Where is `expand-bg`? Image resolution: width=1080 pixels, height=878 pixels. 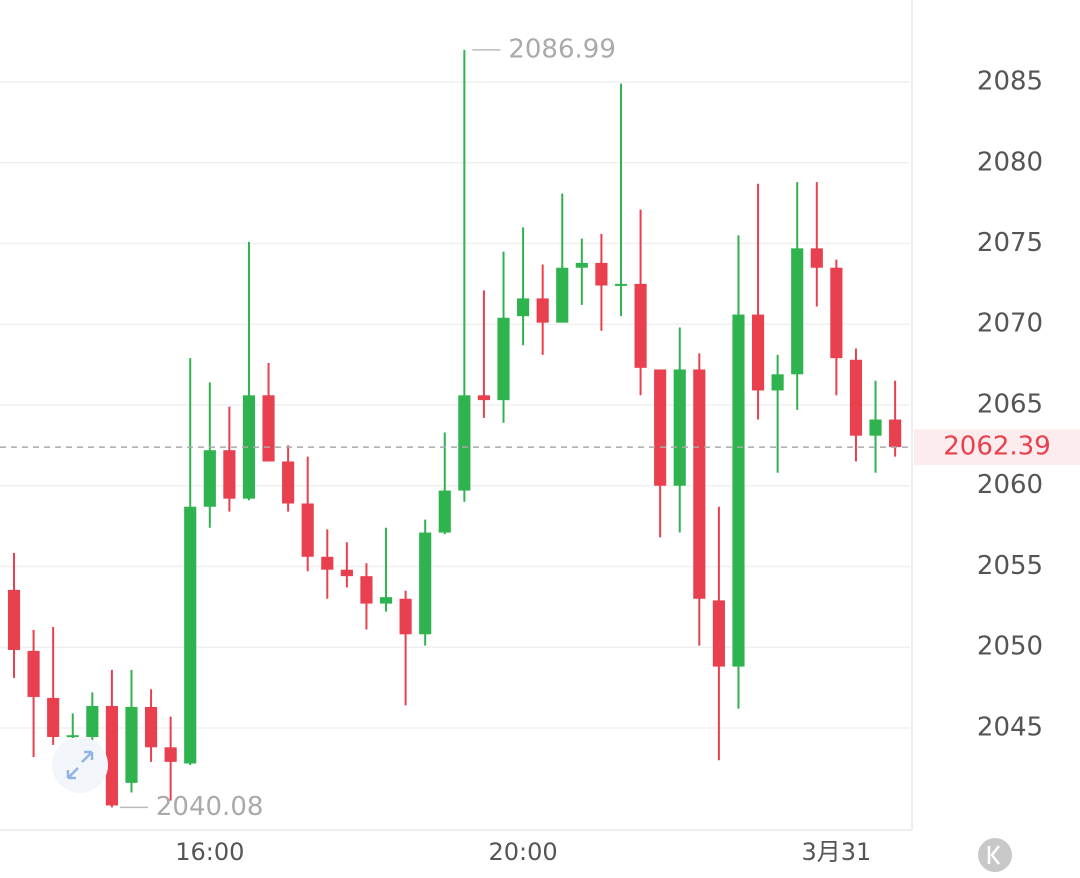
expand-bg is located at coordinates (80, 765).